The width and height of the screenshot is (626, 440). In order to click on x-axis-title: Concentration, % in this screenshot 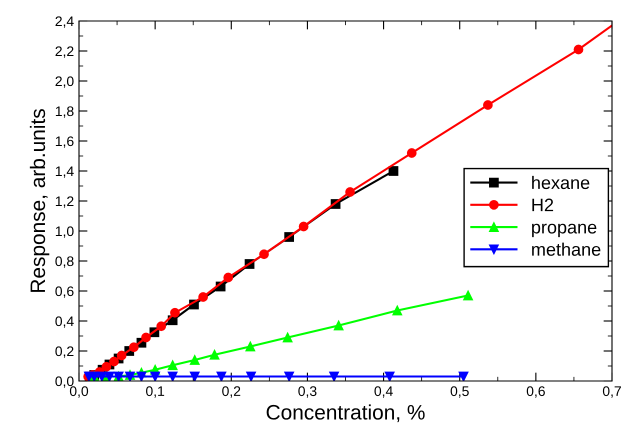, I will do `click(345, 413)`.